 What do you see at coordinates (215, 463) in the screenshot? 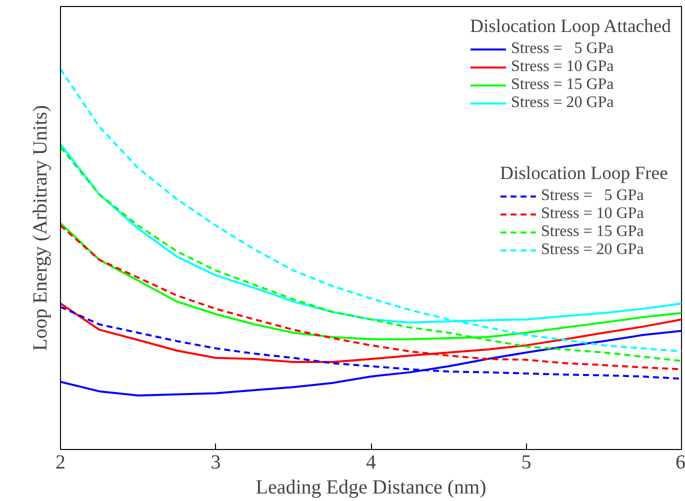
I see `x-tick-label: 3` at bounding box center [215, 463].